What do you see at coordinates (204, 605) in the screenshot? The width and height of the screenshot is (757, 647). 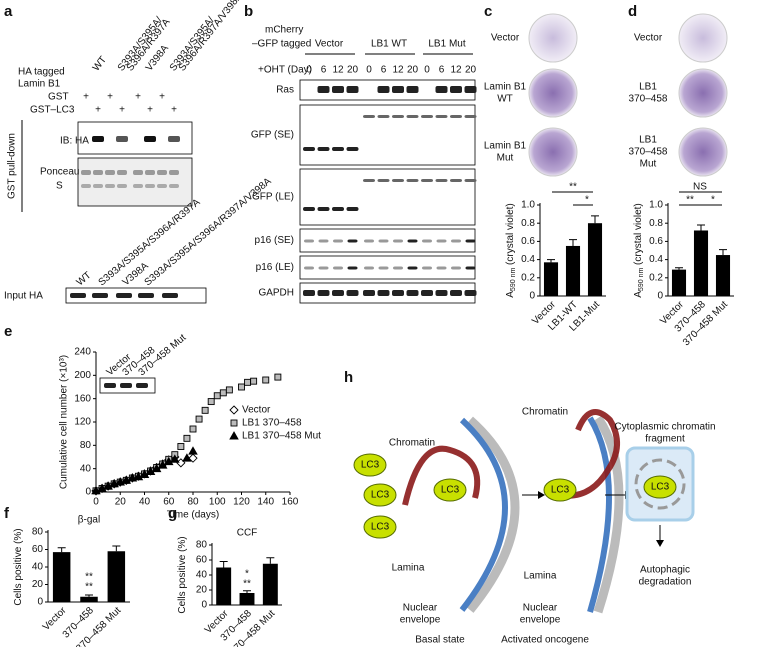 I see `y-tick-label: 0` at bounding box center [204, 605].